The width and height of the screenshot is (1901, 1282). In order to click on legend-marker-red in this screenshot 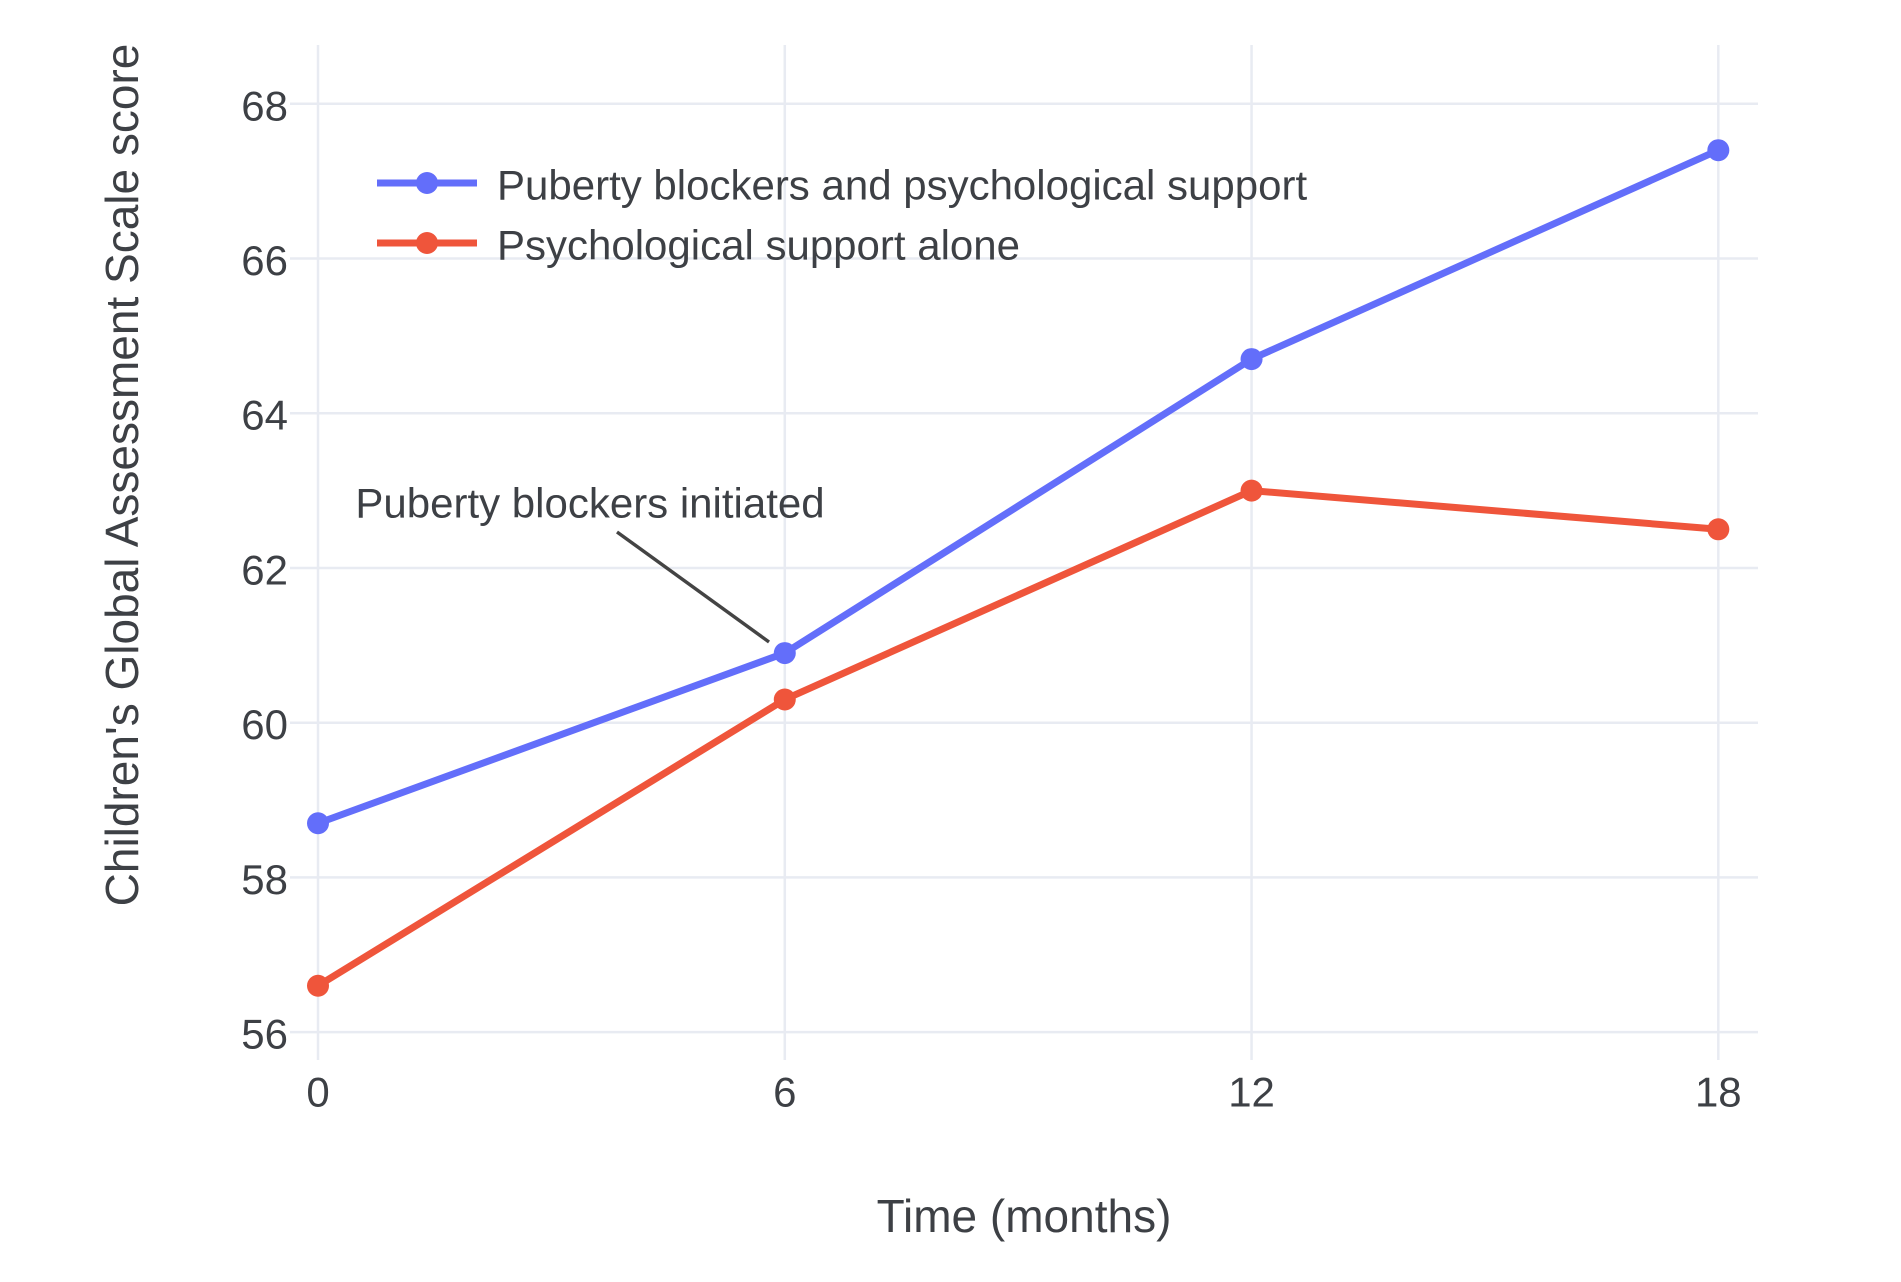, I will do `click(427, 243)`.